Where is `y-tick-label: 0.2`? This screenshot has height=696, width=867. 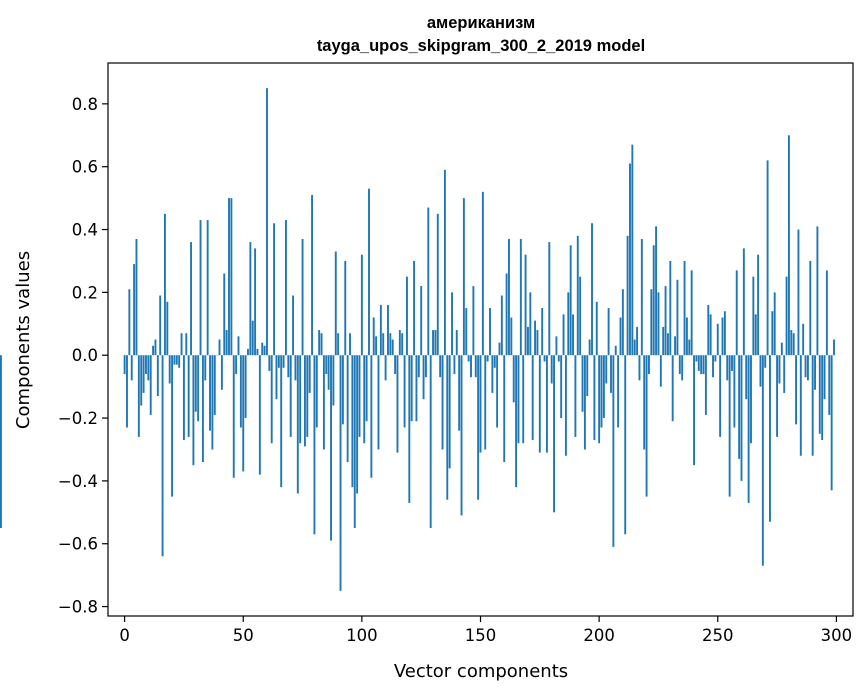 y-tick-label: 0.2 is located at coordinates (85, 292).